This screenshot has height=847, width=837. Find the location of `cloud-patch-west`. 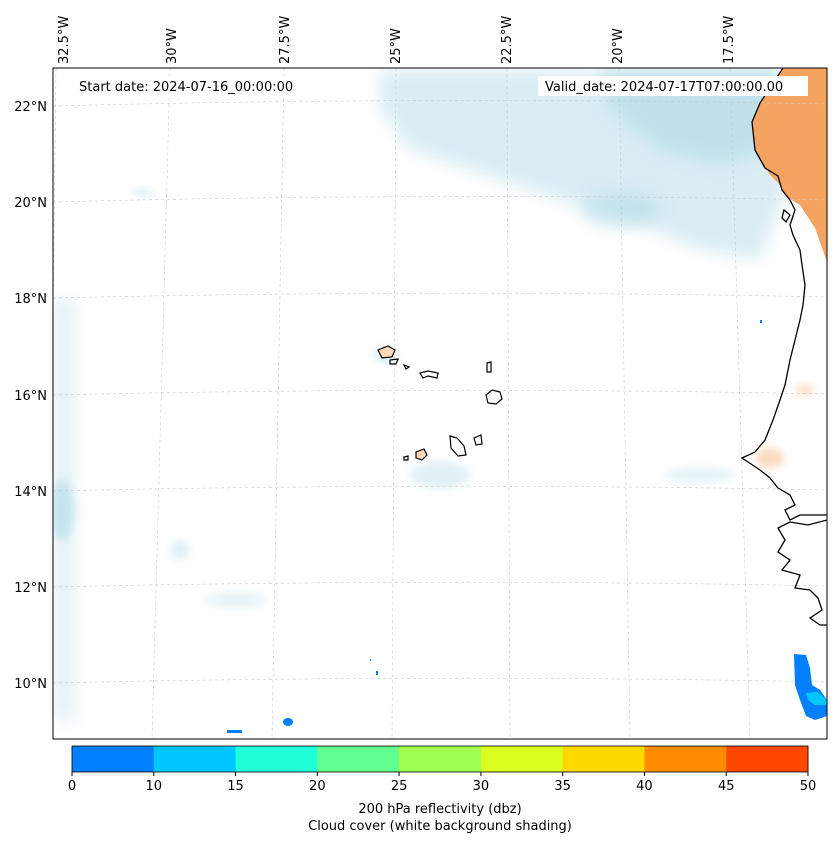

cloud-patch-west is located at coordinates (63, 510).